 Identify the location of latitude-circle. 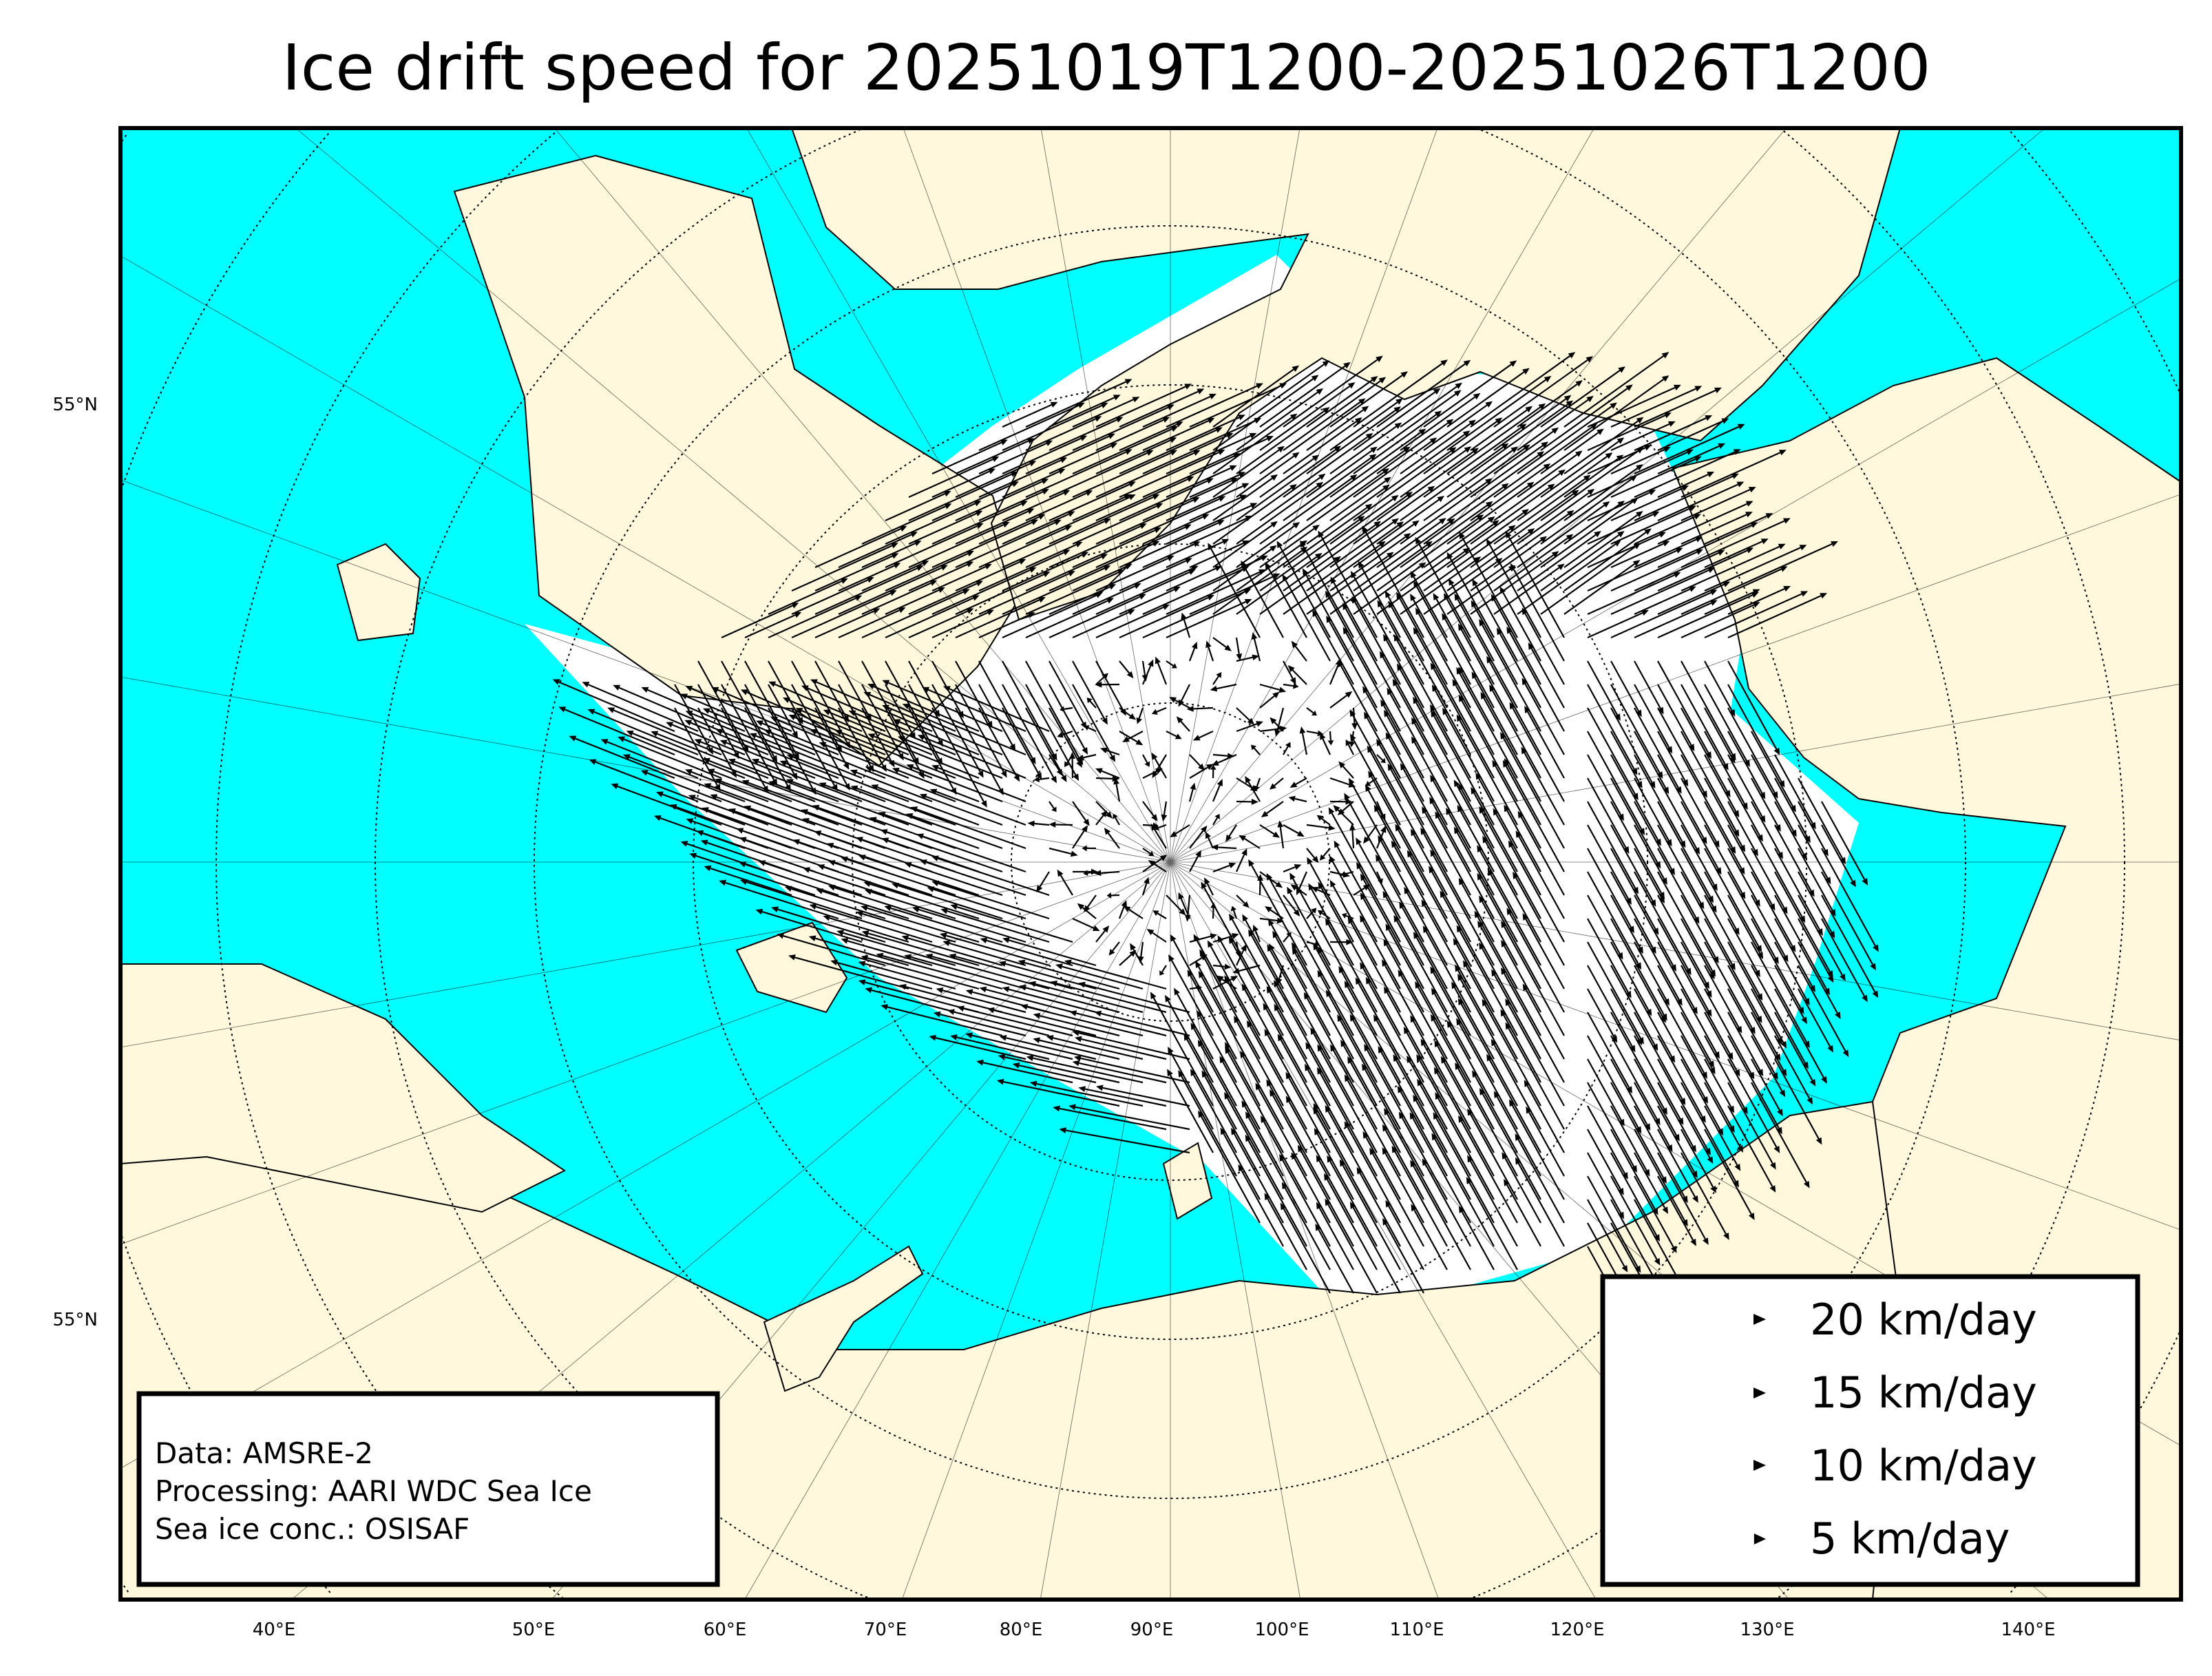
(125, 862).